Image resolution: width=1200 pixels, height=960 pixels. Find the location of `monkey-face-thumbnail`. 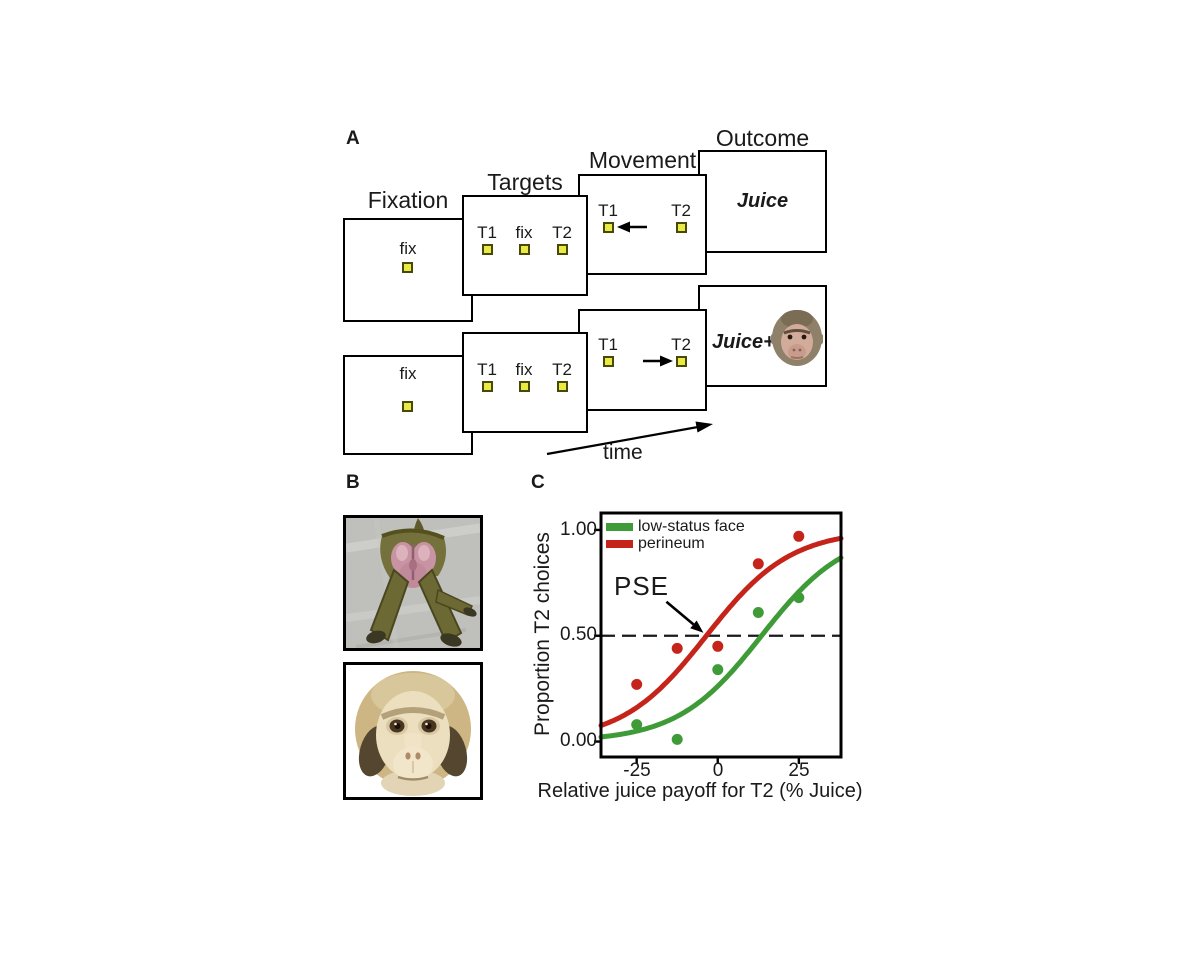

monkey-face-thumbnail is located at coordinates (797, 338).